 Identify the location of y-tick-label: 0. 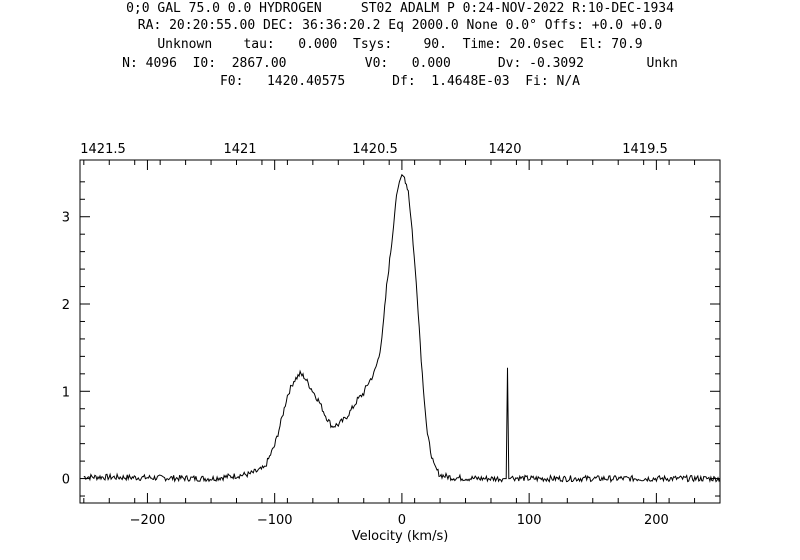
(66, 480).